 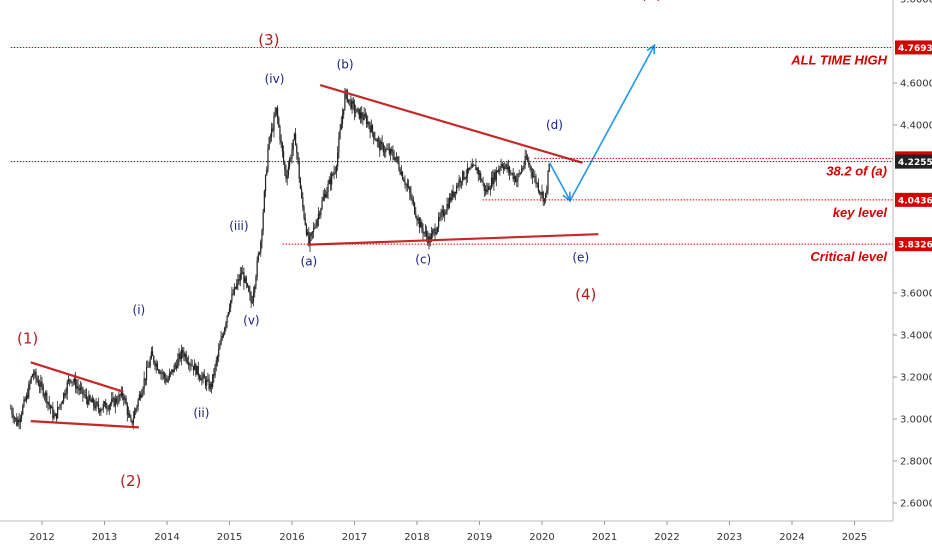 I want to click on wave-label: (iv), so click(x=275, y=79).